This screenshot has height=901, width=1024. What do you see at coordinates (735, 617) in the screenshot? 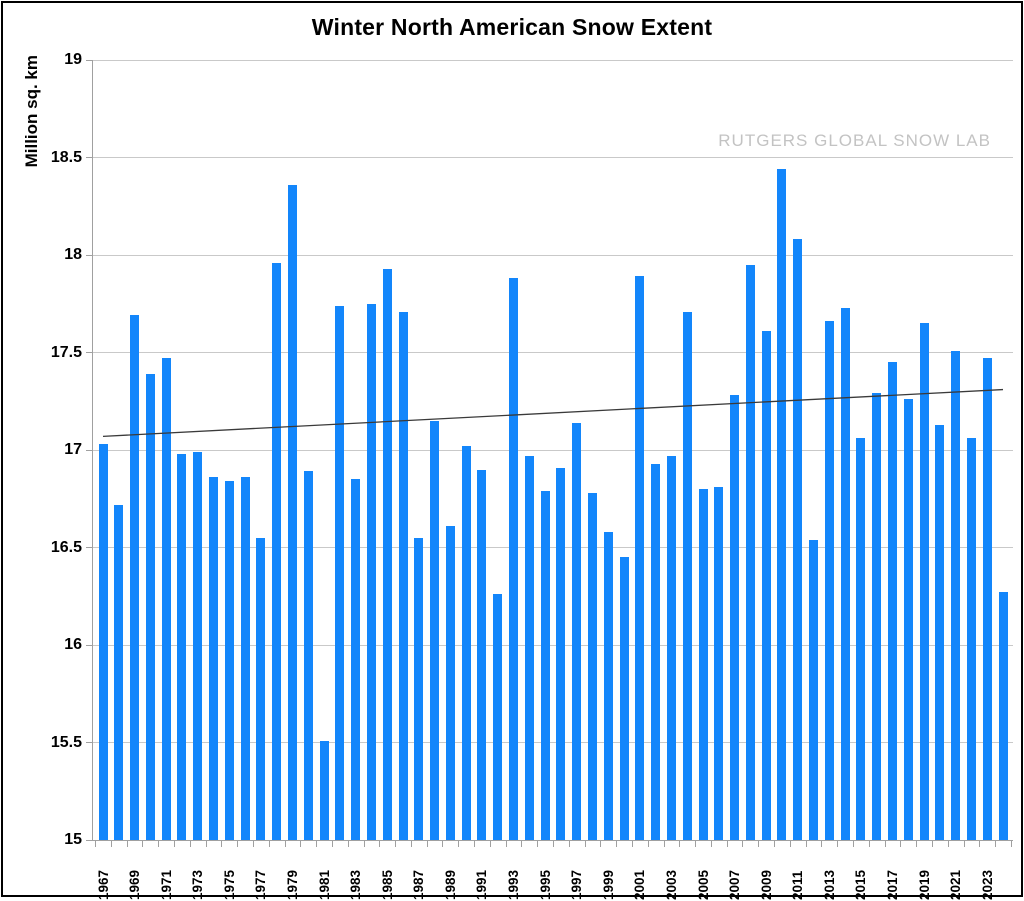
I see `bar-2007` at bounding box center [735, 617].